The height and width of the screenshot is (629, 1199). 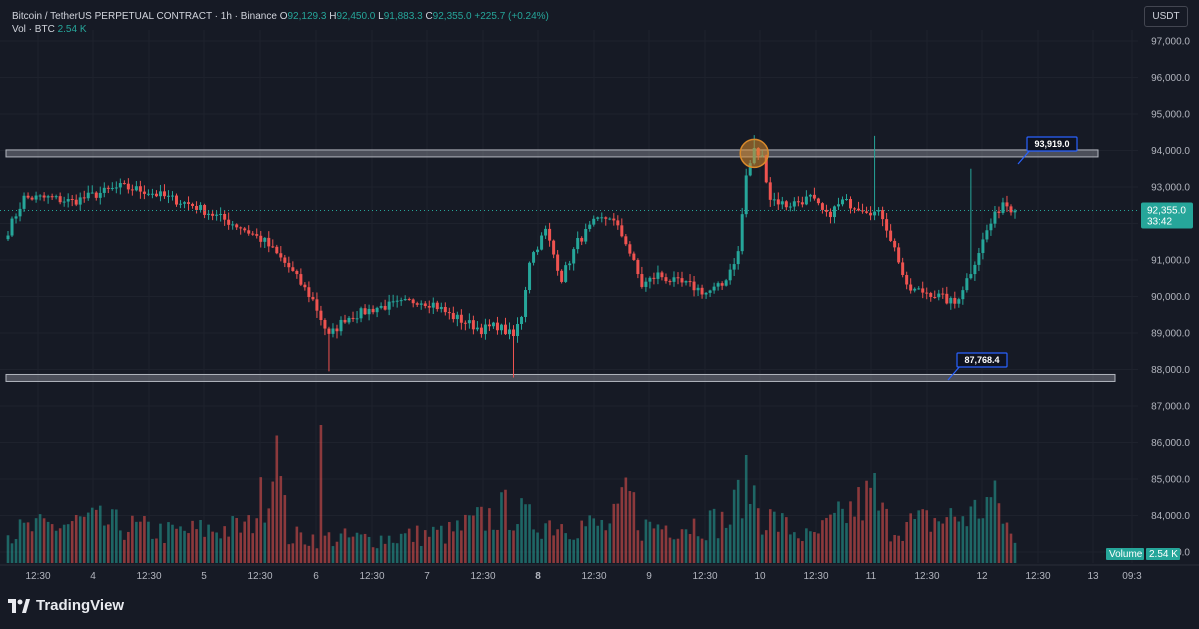 What do you see at coordinates (80, 605) in the screenshot?
I see `brand-name: TradingView` at bounding box center [80, 605].